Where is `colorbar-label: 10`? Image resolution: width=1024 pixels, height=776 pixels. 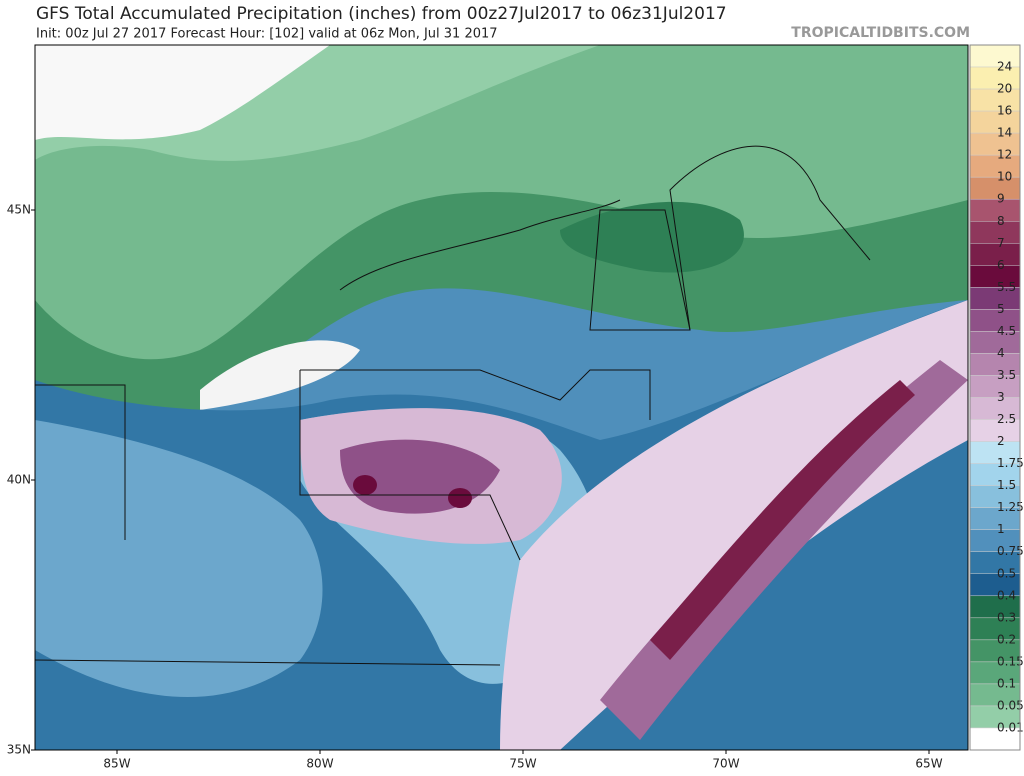
colorbar-label: 10 is located at coordinates (1004, 177).